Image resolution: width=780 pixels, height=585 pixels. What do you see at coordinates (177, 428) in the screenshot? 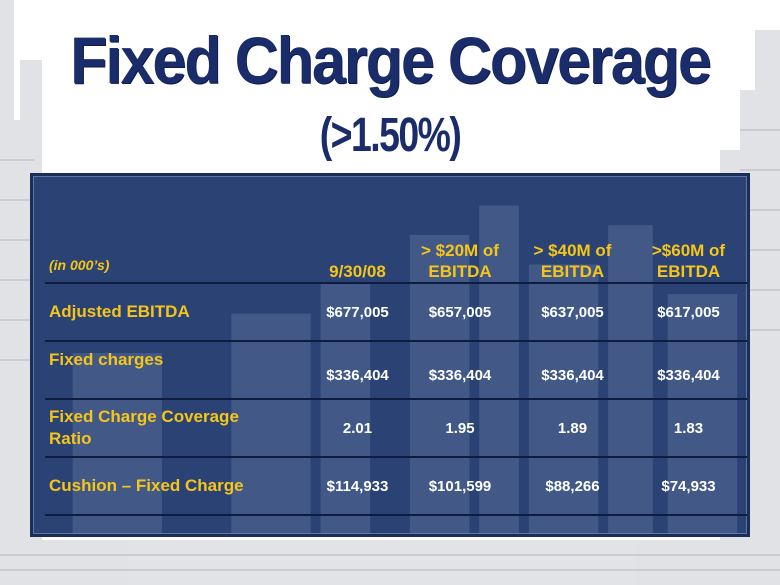
I see `row-label: Fixed Charge Coverage Ratio` at bounding box center [177, 428].